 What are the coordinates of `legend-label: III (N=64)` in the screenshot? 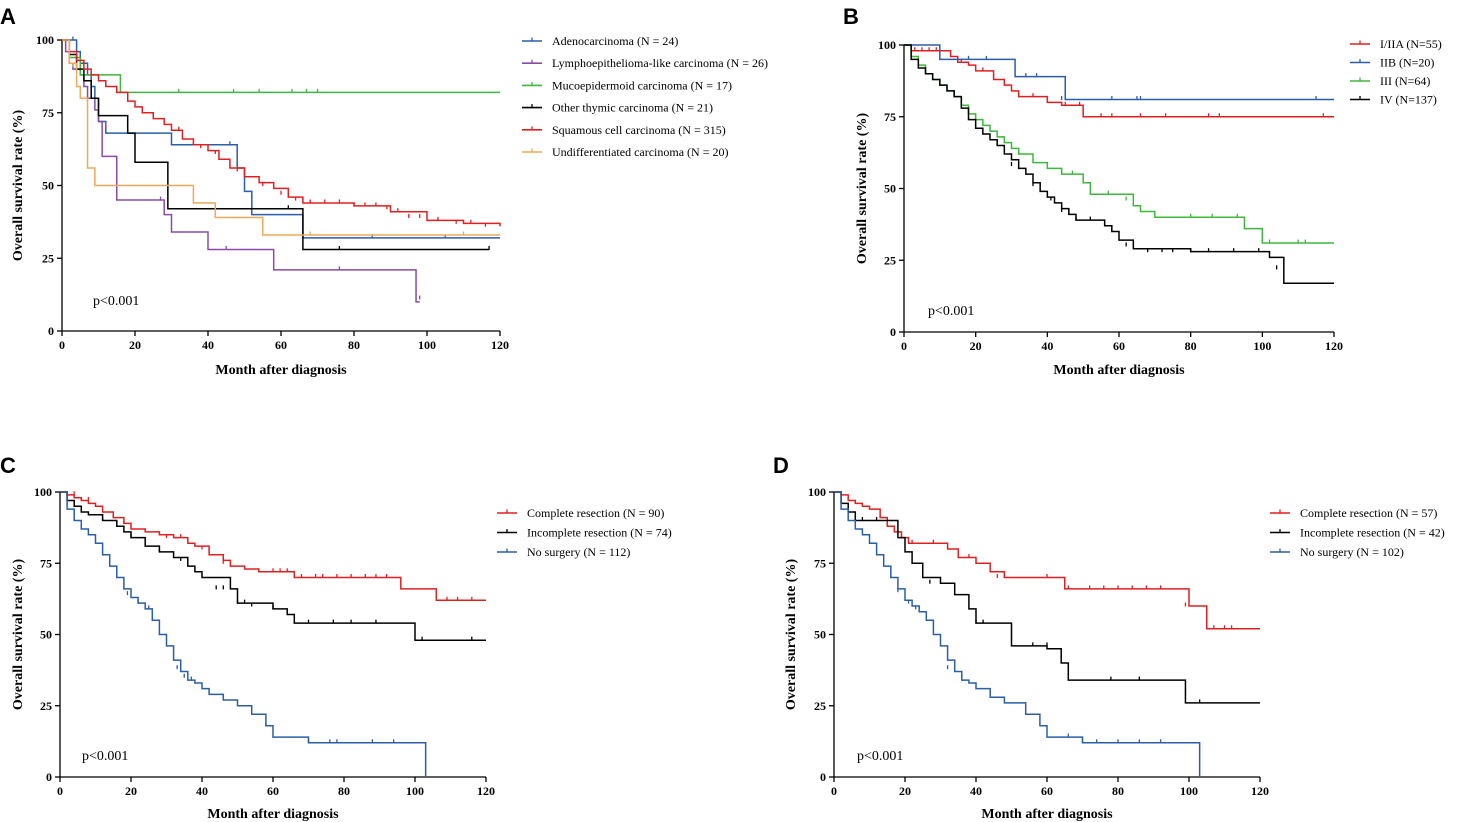 It's located at (1405, 81).